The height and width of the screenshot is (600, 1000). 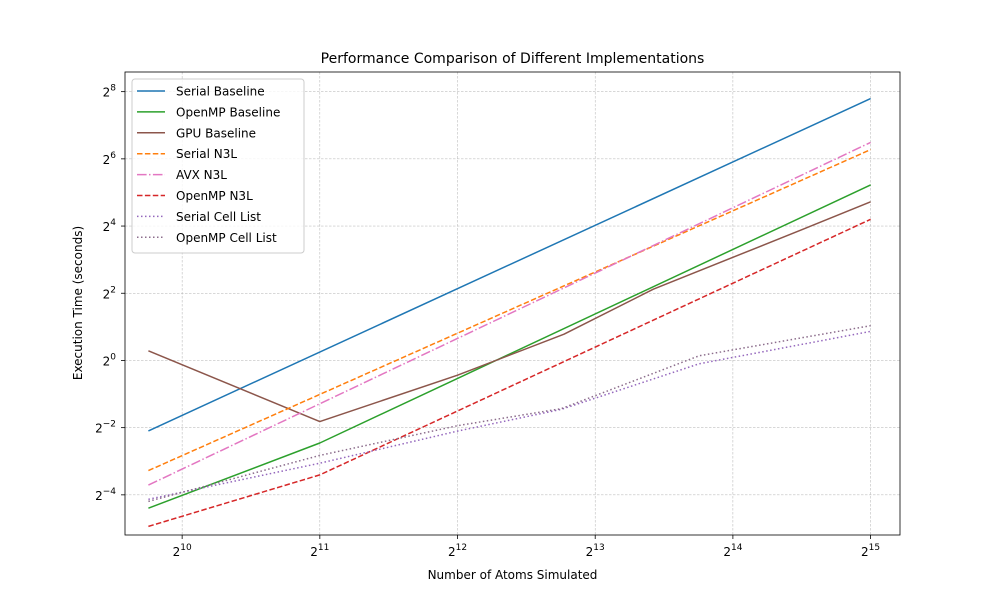 I want to click on x-tick-label: 213, so click(x=595, y=551).